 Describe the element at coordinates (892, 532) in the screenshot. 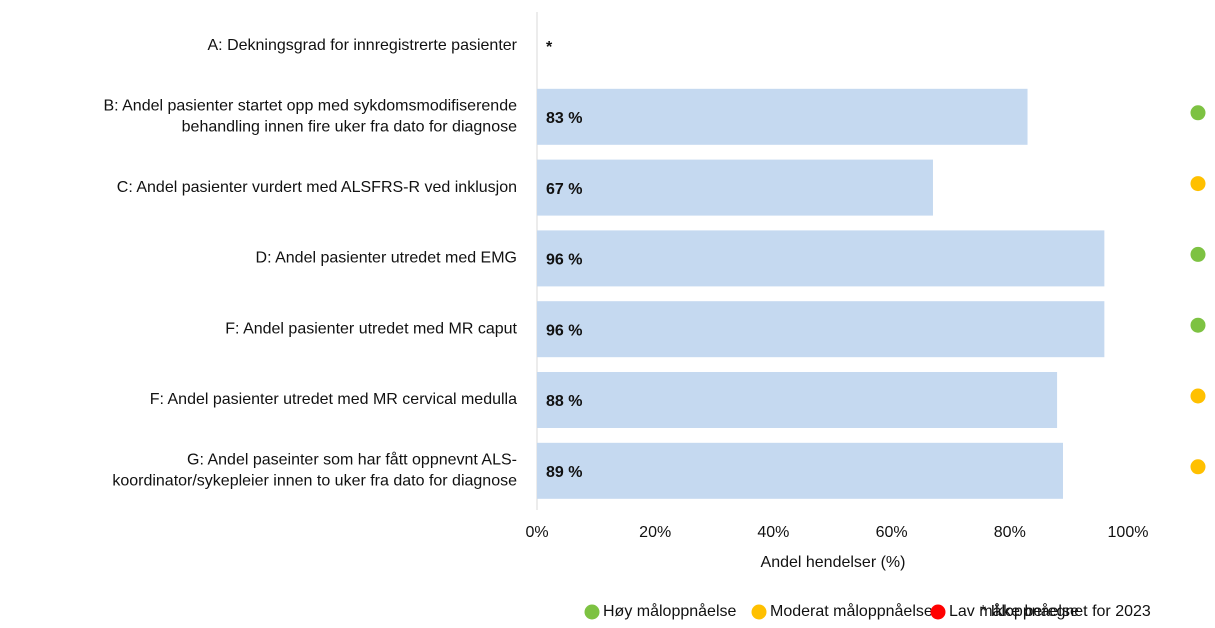

I see `x-tick-label: 60%` at that location.